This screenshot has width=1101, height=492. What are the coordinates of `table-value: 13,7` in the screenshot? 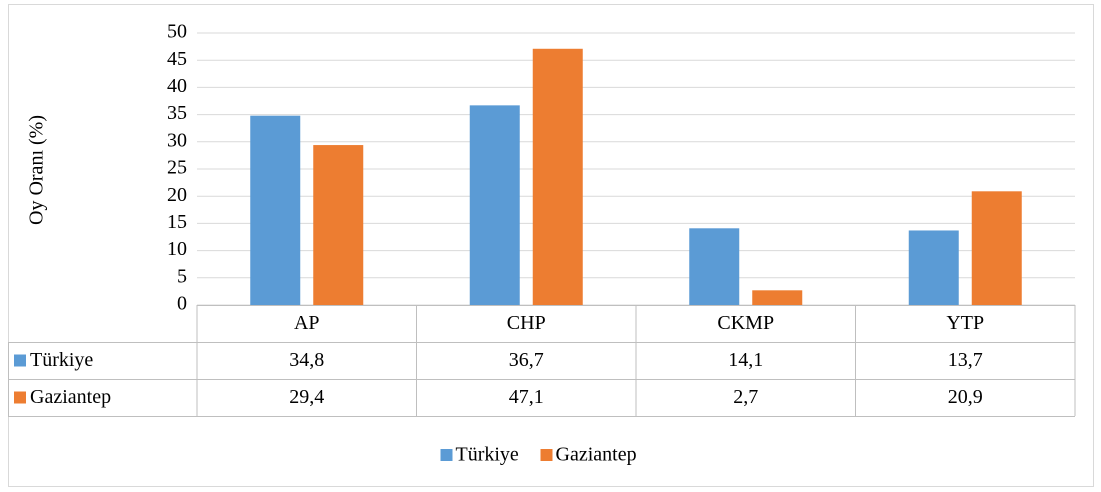 It's located at (965, 360).